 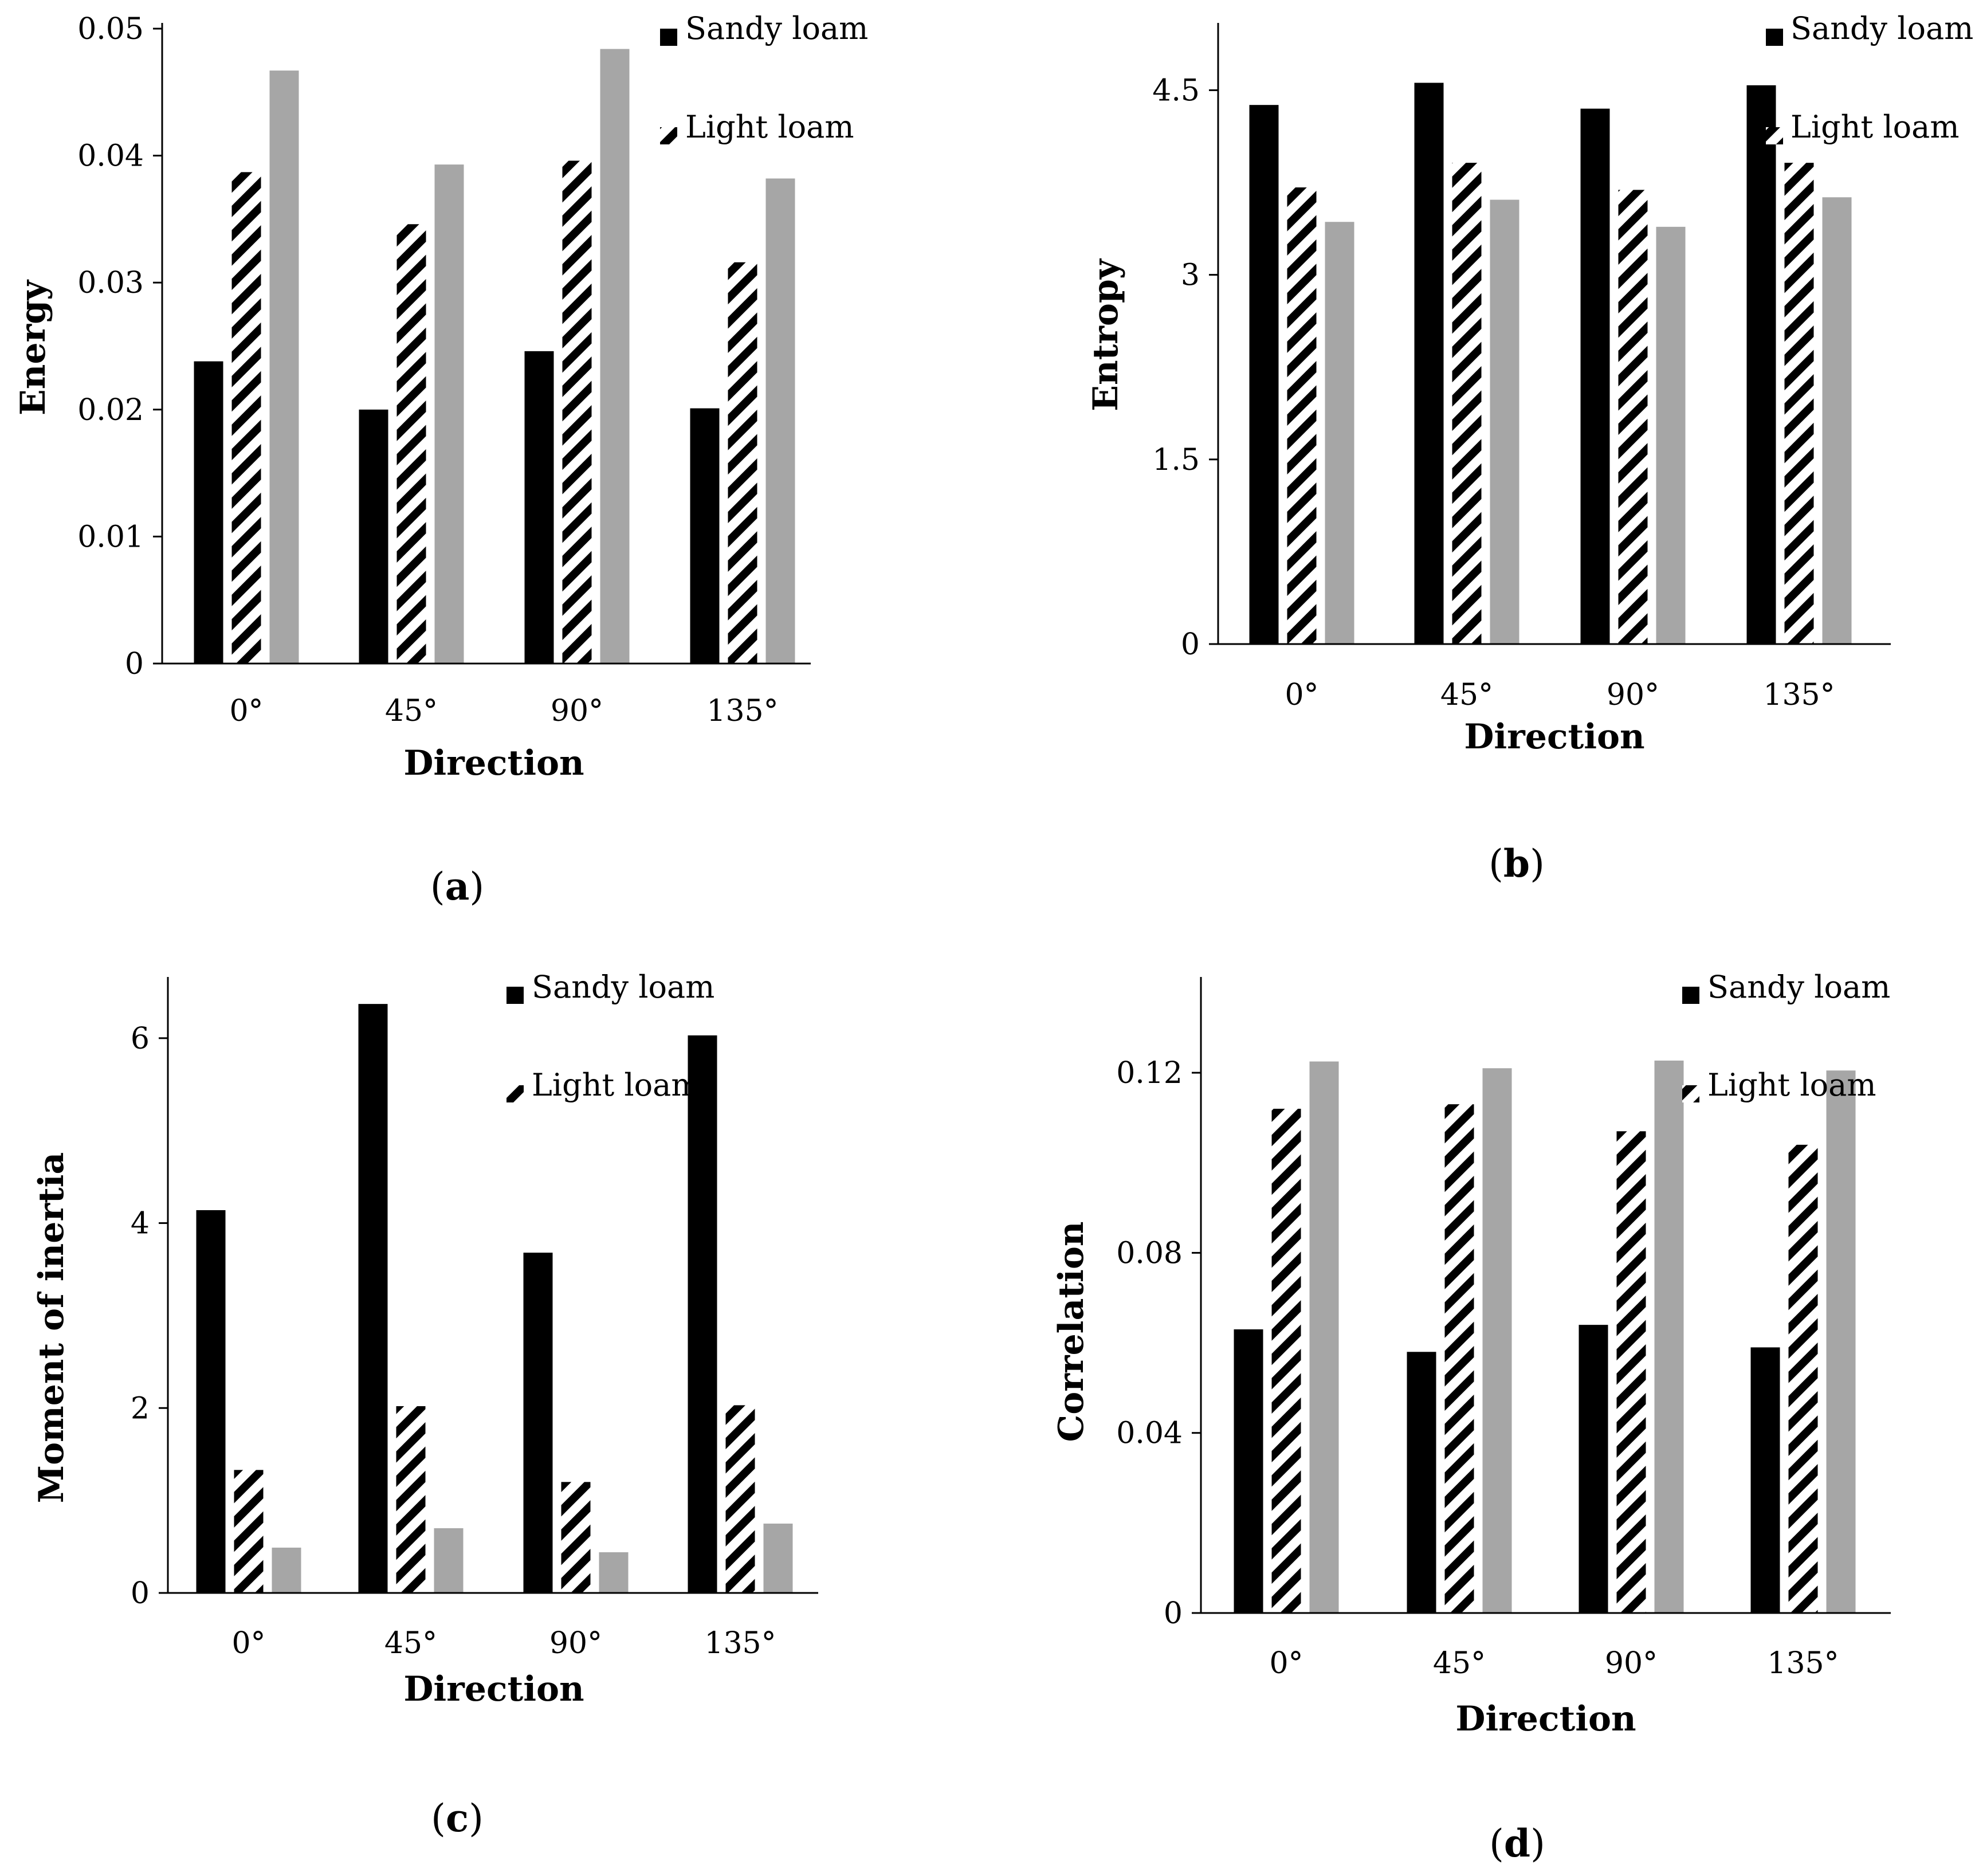 What do you see at coordinates (111, 29) in the screenshot?
I see `y-tick-label: 0.05` at bounding box center [111, 29].